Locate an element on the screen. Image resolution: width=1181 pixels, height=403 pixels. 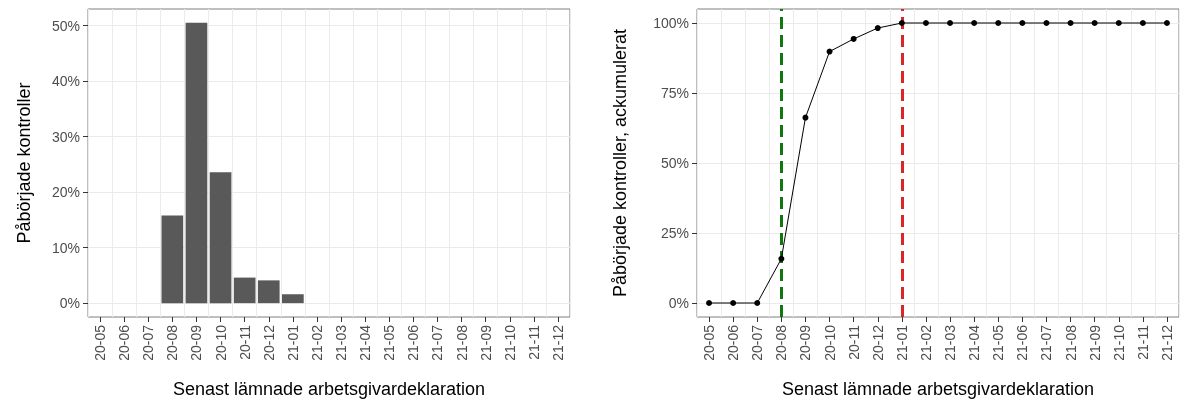
y-tick-label: 20% is located at coordinates (65, 192).